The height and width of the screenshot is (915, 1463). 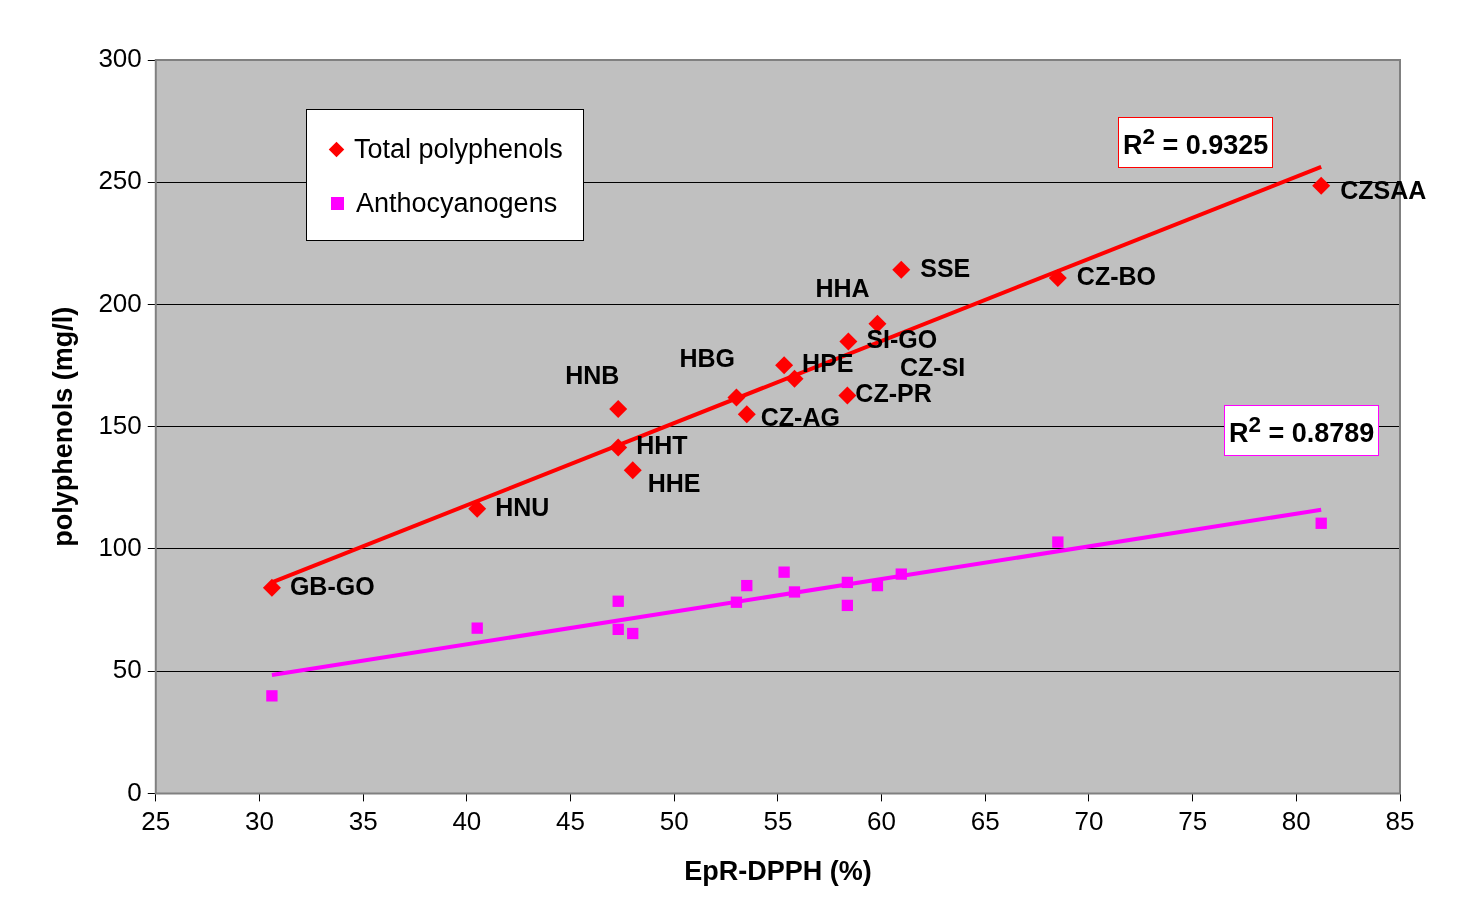 What do you see at coordinates (120, 302) in the screenshot?
I see `y-tick-label: 200` at bounding box center [120, 302].